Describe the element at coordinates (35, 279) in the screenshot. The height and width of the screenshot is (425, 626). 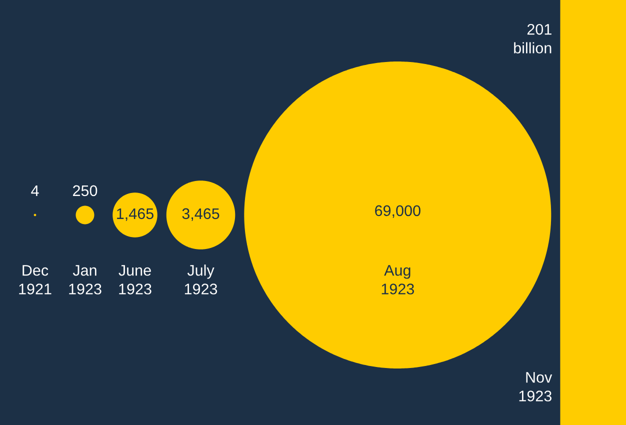
I see `category-label: Dec 1921` at that location.